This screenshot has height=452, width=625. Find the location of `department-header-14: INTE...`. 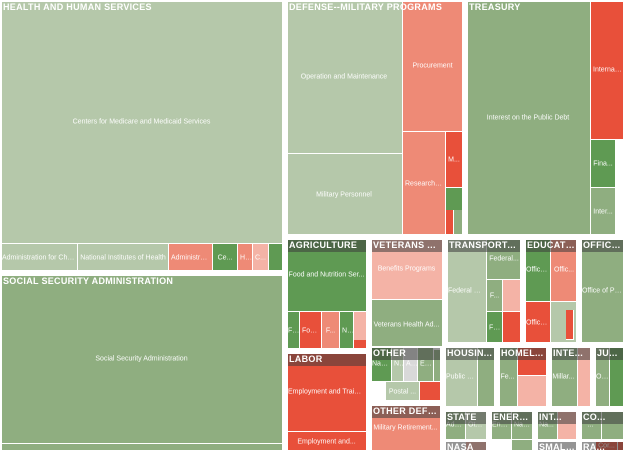

department-header-14: INTE... is located at coordinates (571, 353).